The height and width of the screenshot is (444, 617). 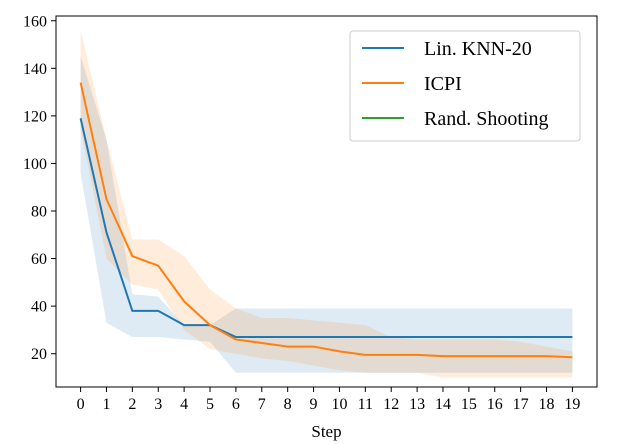 I want to click on legend-box, so click(x=465, y=86).